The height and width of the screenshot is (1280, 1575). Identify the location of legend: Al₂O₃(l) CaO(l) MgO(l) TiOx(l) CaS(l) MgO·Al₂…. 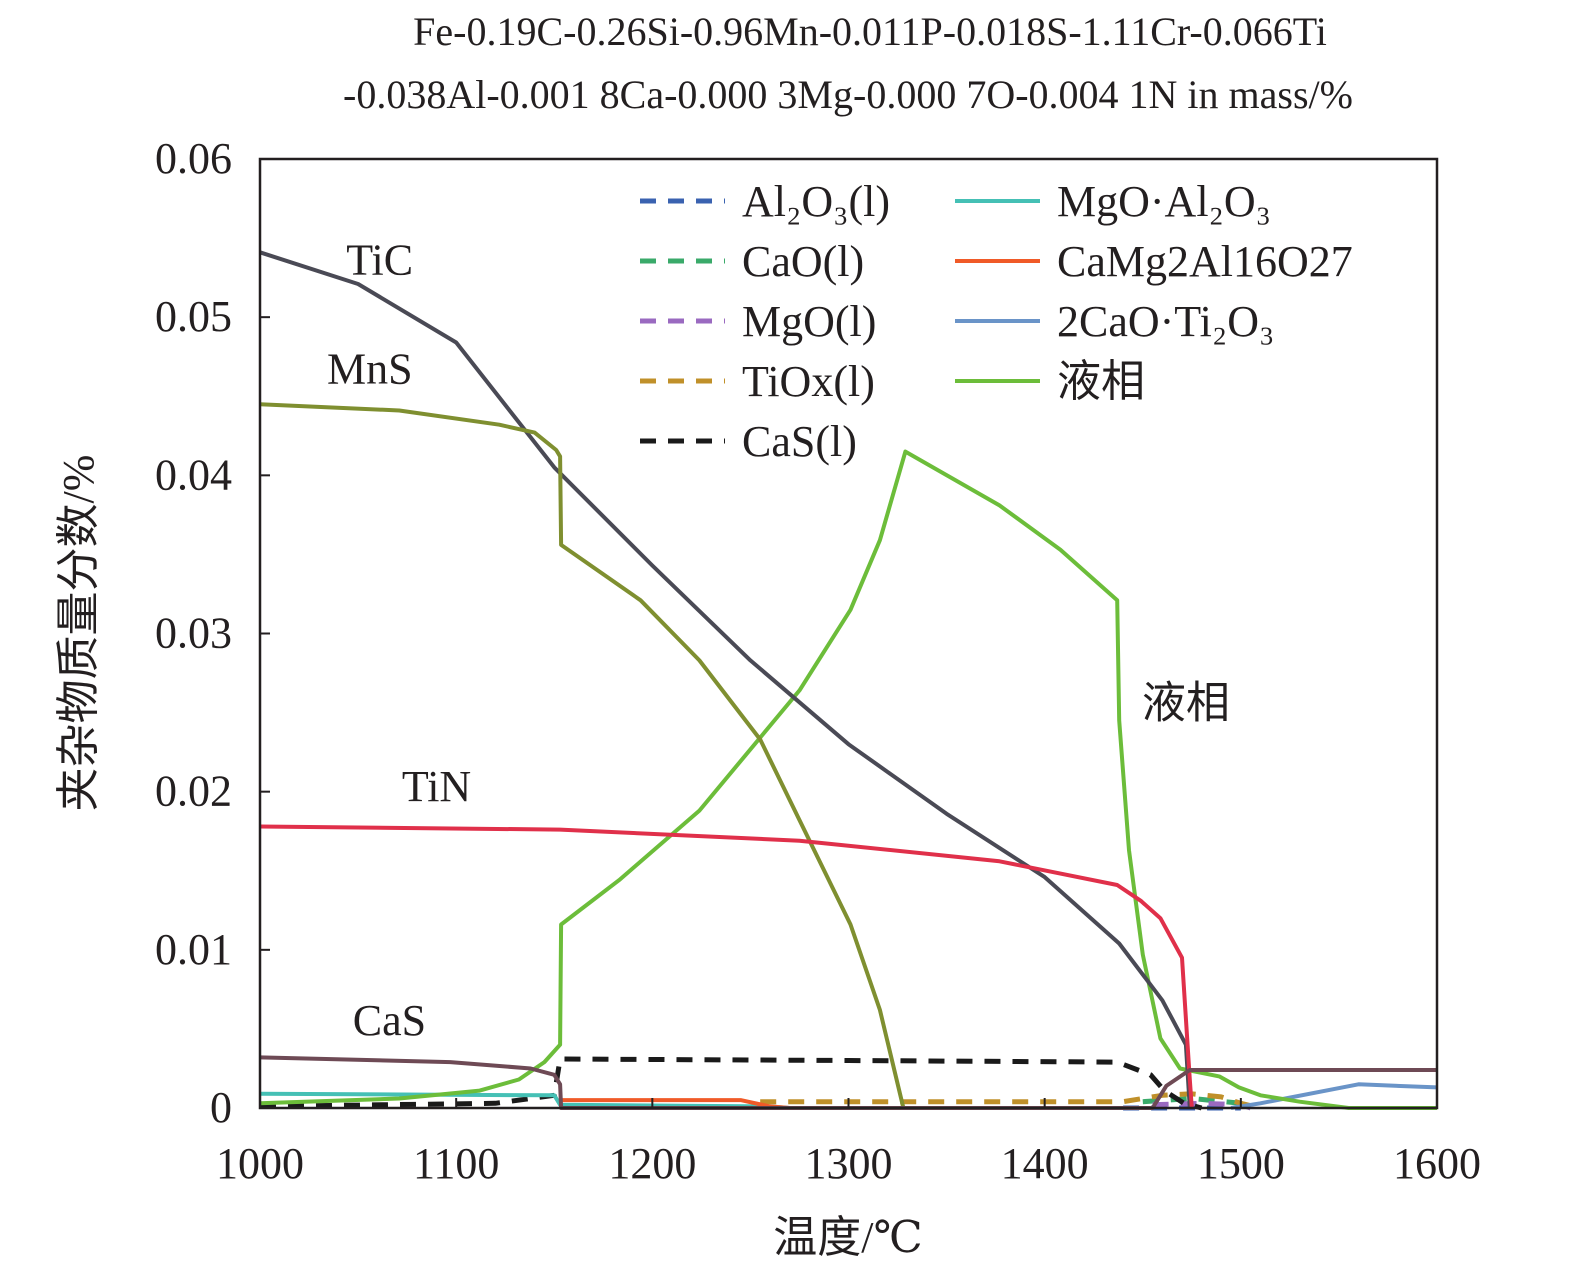
(996, 321).